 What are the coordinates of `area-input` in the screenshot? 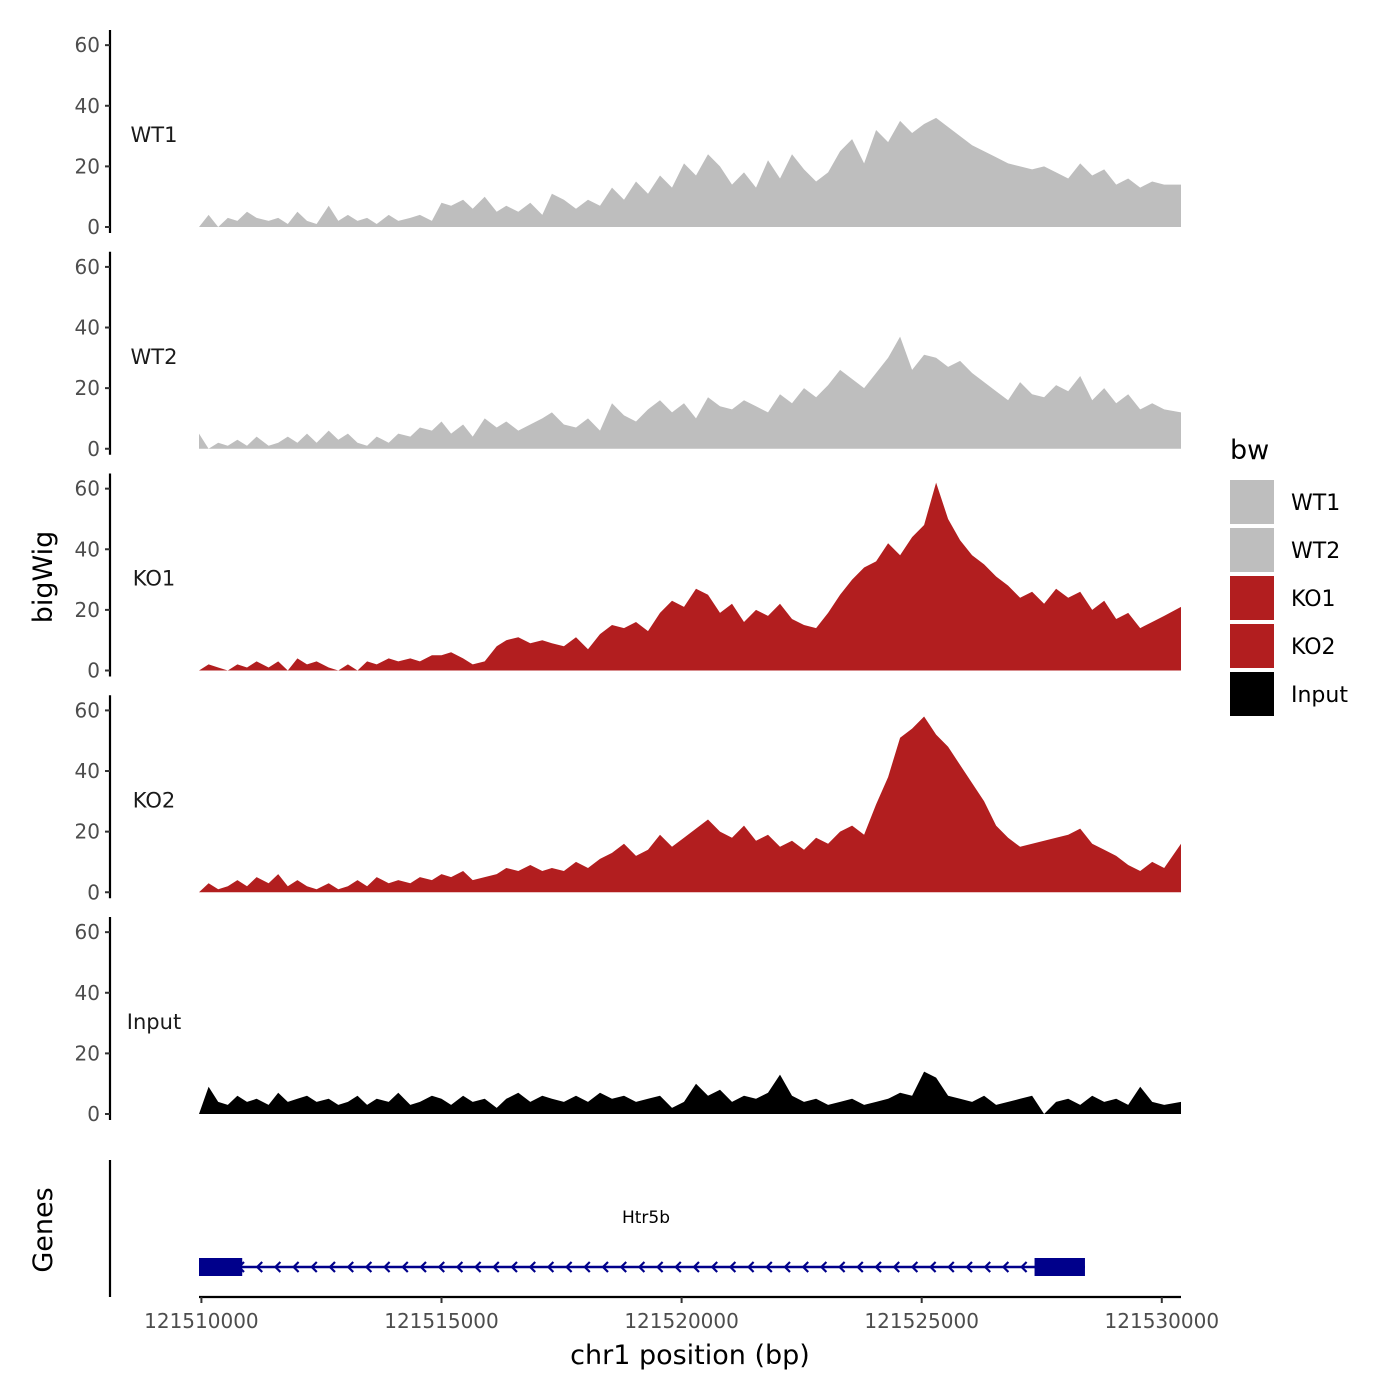 It's located at (690, 1092).